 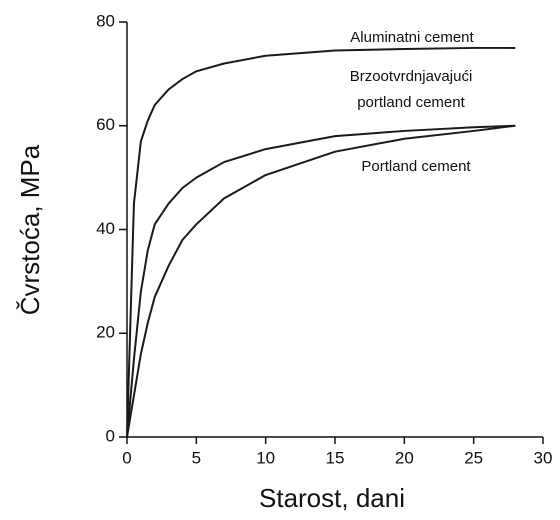 What do you see at coordinates (335, 457) in the screenshot?
I see `x-tick-label: 15` at bounding box center [335, 457].